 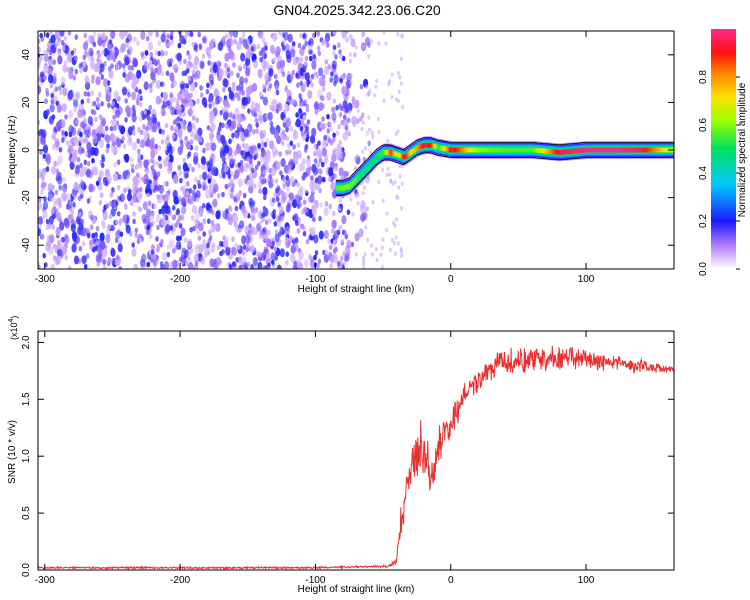 I want to click on spectrogram-signal-ridge, so click(x=504, y=166).